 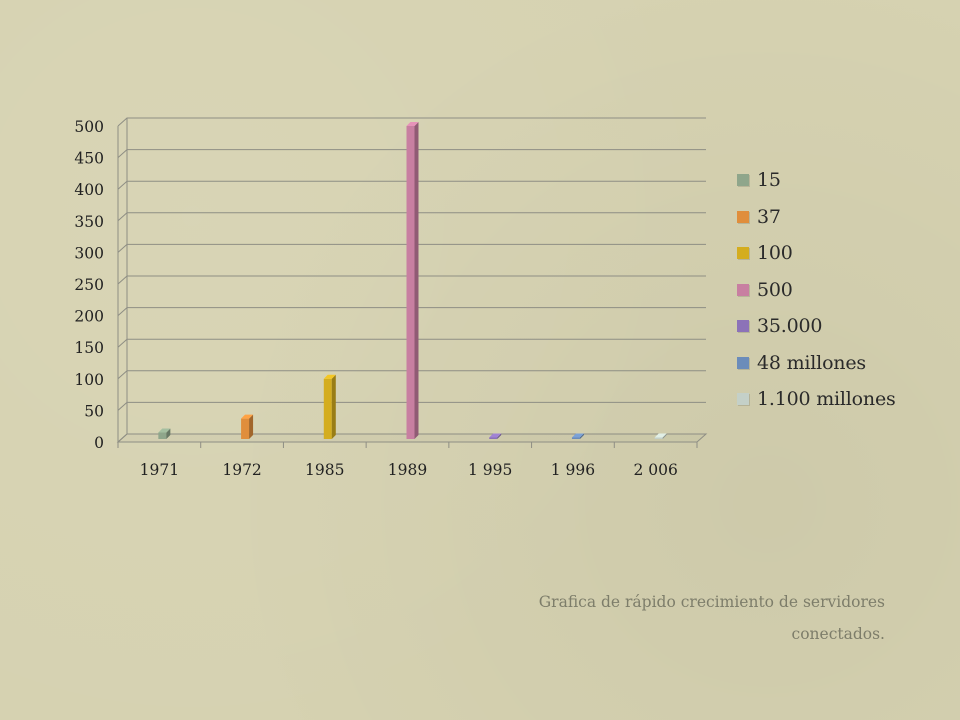 What do you see at coordinates (94, 411) in the screenshot?
I see `y-tick-label: 50` at bounding box center [94, 411].